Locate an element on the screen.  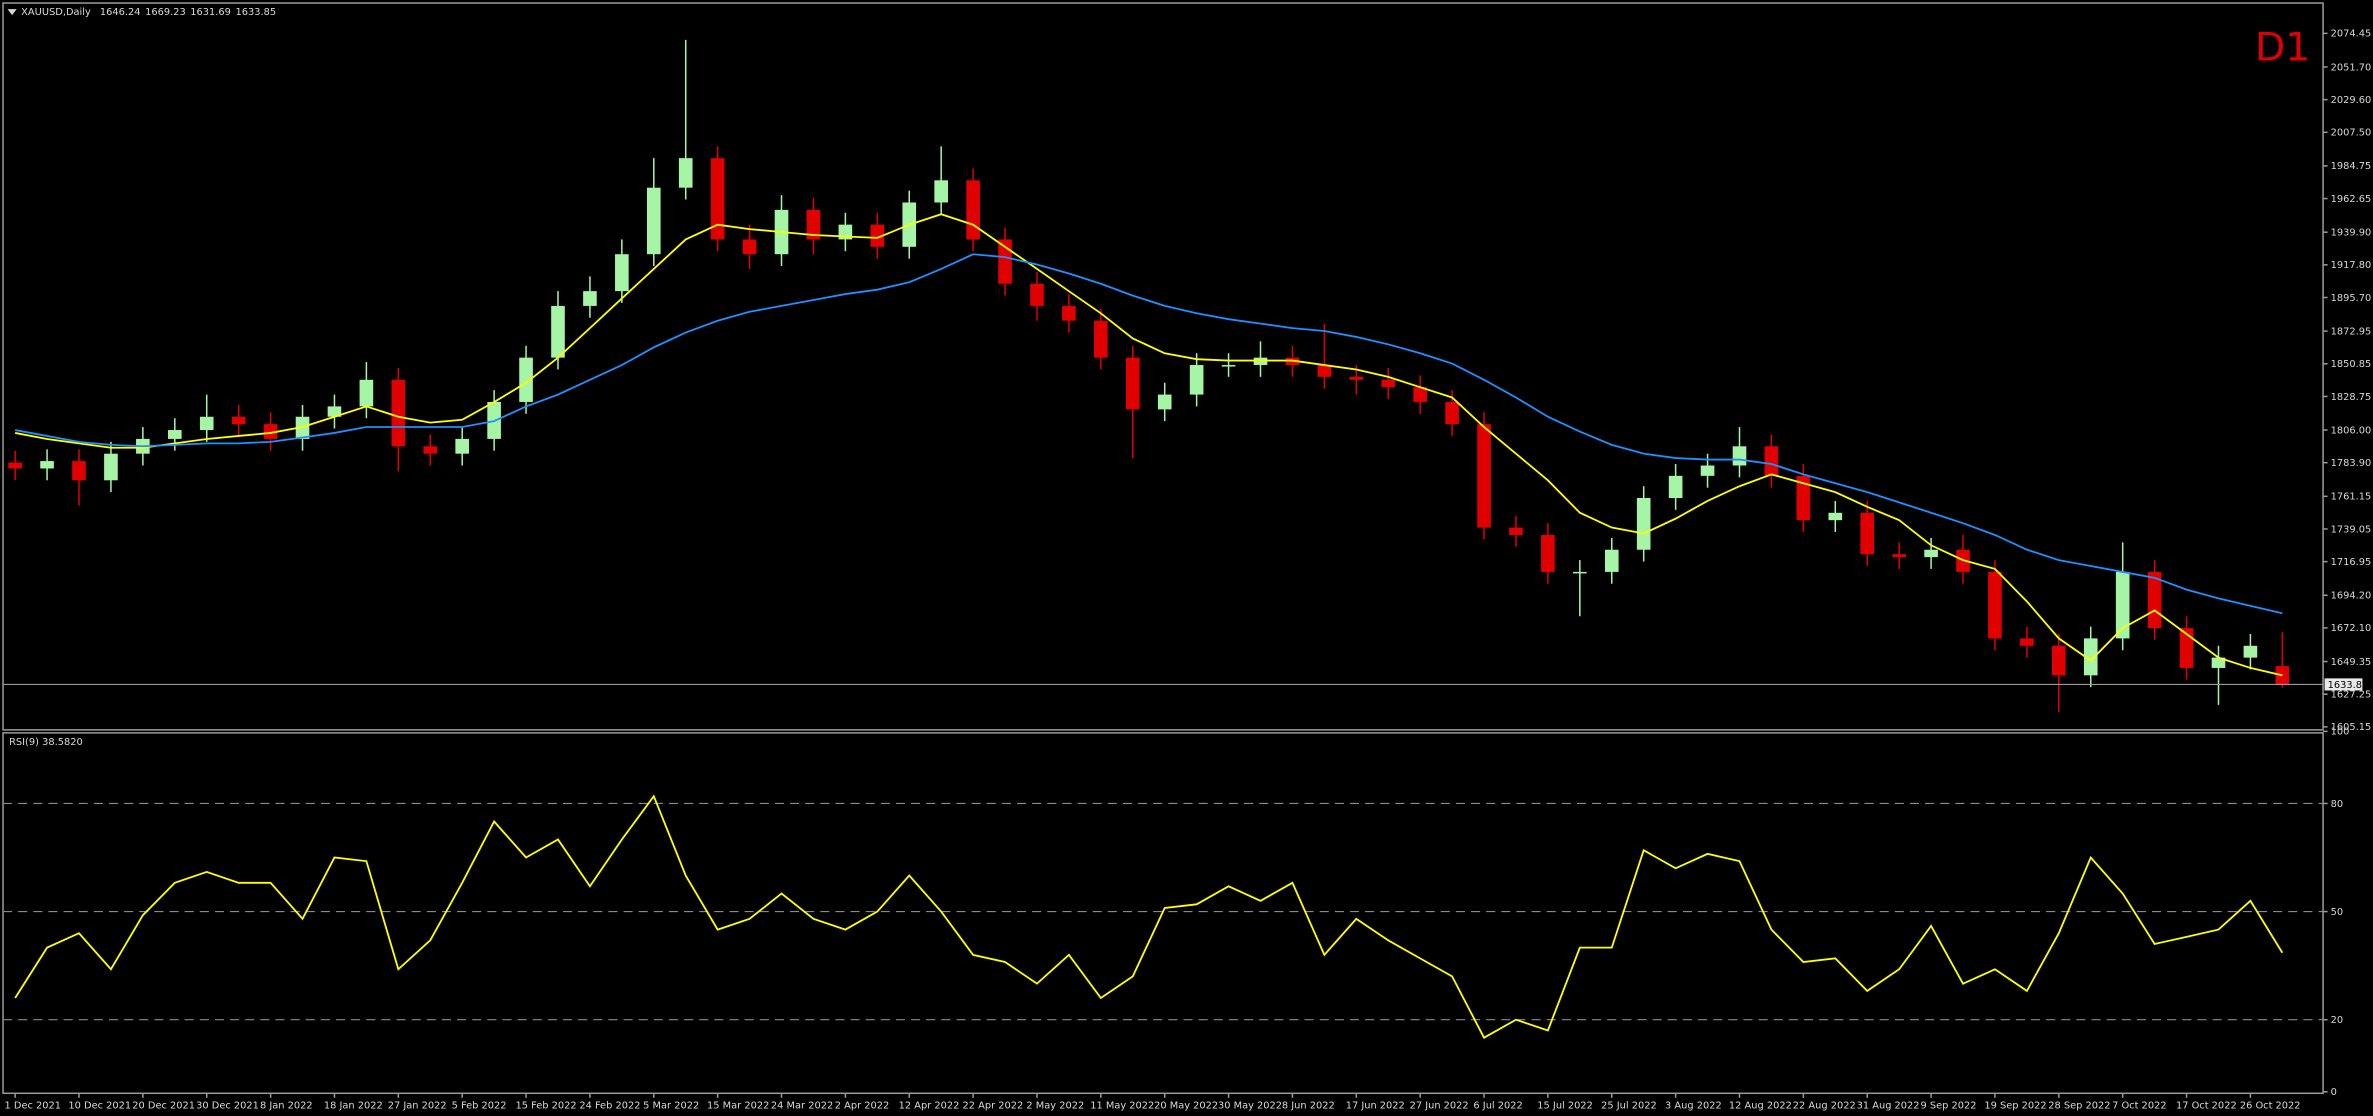
rsi-header: RSI(9) 38.5820 is located at coordinates (46, 742).